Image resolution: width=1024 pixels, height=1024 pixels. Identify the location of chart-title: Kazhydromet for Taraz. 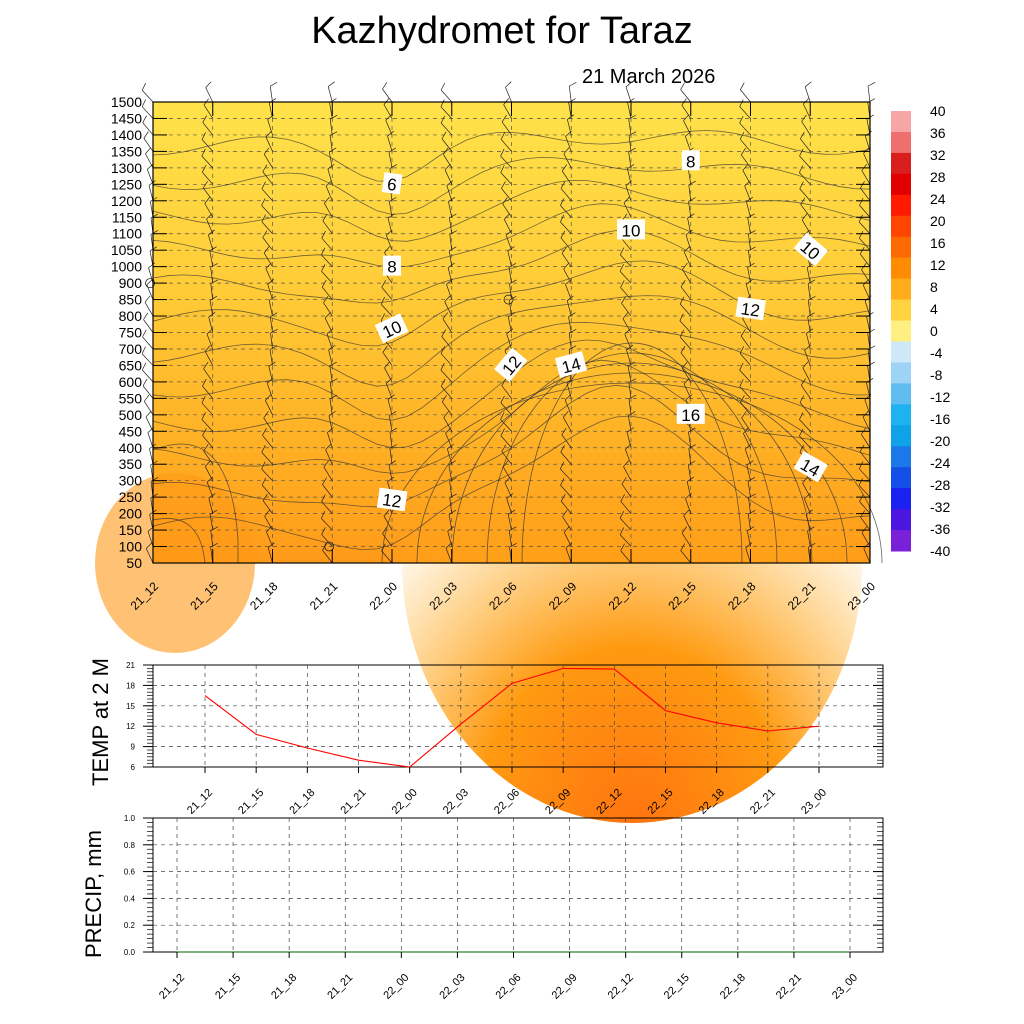
(502, 31).